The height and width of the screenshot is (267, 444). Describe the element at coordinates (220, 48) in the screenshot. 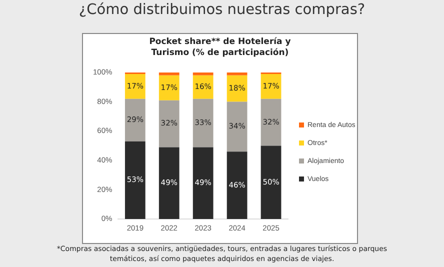

I see `chart-subtitle: Pocket share** de Hotelería y Turismo (% de participación)` at that location.